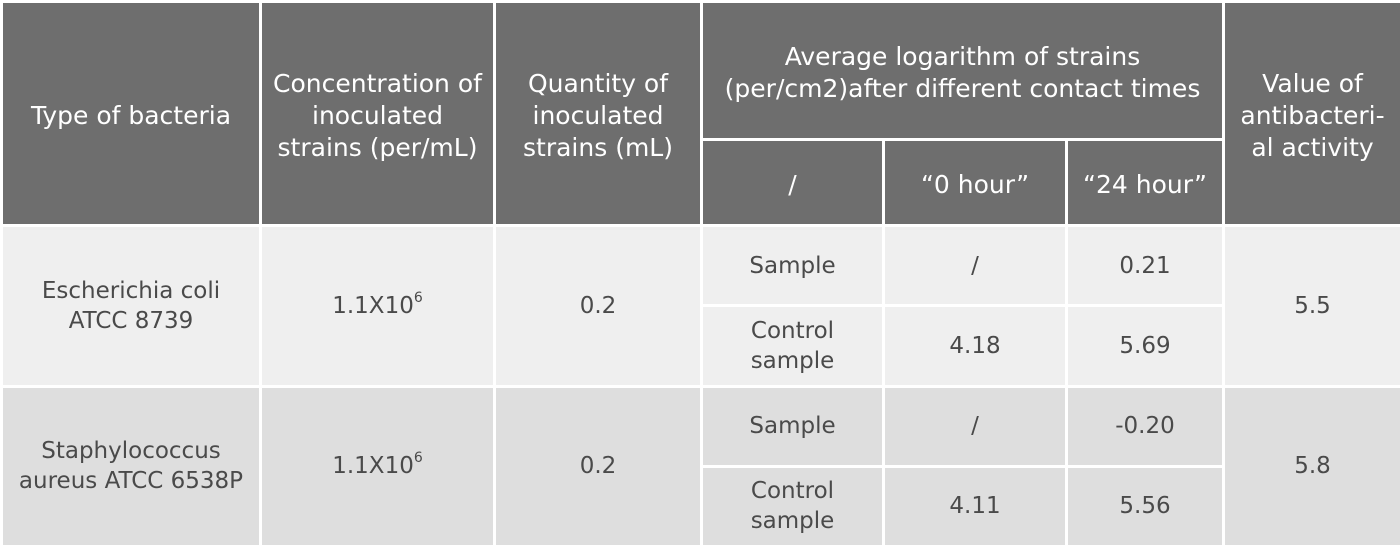 The width and height of the screenshot is (1400, 548). What do you see at coordinates (1311, 306) in the screenshot?
I see `cell-antibacterial-value: 5.5` at bounding box center [1311, 306].